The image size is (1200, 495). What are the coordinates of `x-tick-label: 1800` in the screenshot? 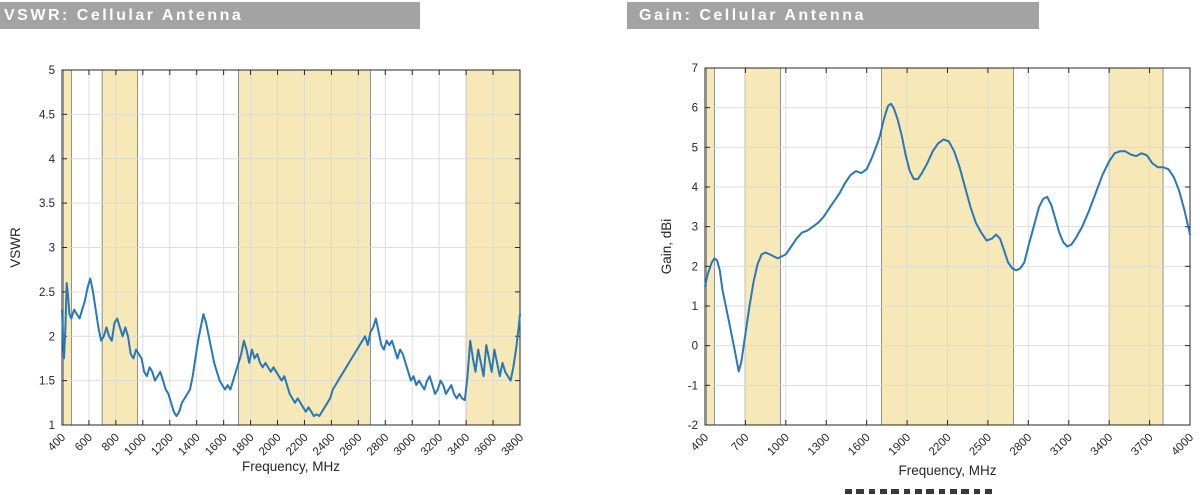 It's located at (243, 445).